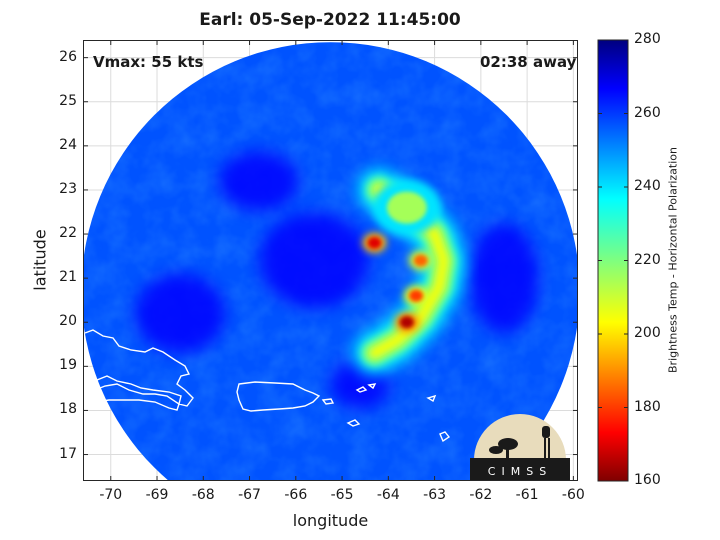  Describe the element at coordinates (647, 39) in the screenshot. I see `colorbar-tick-label: 280` at that location.